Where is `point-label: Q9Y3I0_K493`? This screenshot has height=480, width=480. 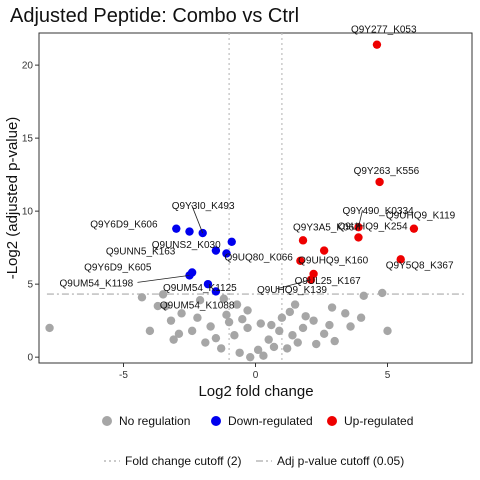 point-label: Q9Y3I0_K493 is located at coordinates (203, 206).